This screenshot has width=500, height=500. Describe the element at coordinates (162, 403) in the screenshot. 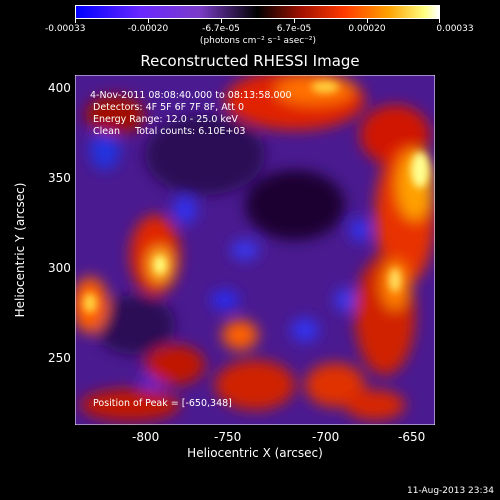

I see `annotation-peak: Position of Peak = [-650,348]` at that location.